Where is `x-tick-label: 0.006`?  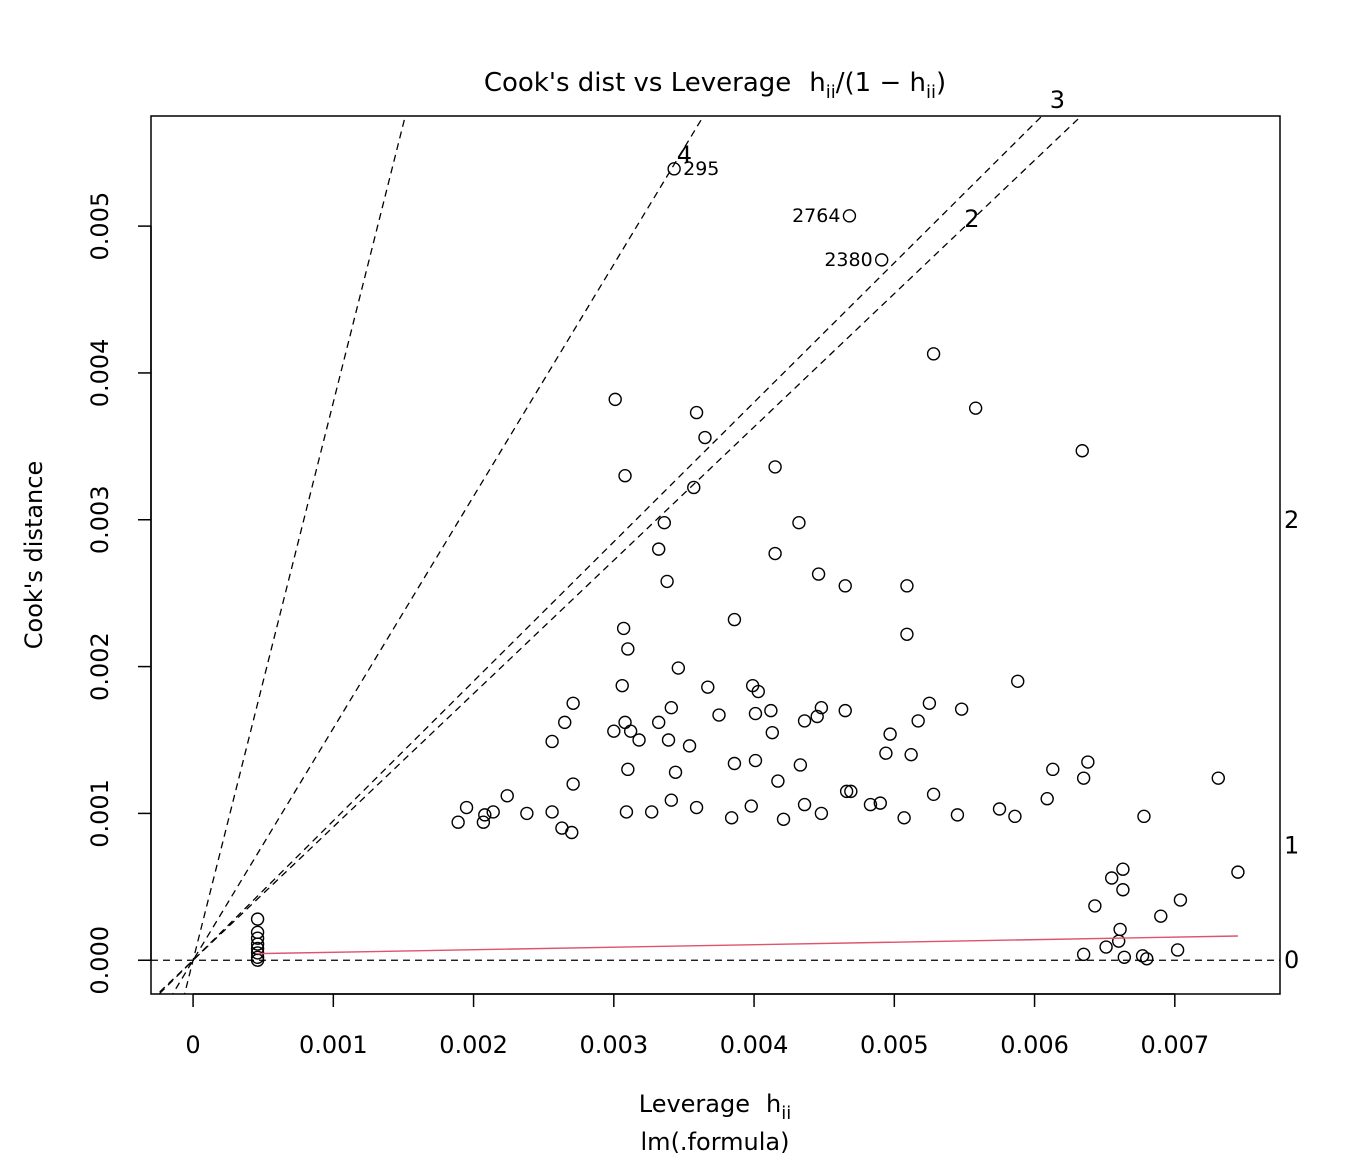 x-tick-label: 0.006 is located at coordinates (1034, 1045).